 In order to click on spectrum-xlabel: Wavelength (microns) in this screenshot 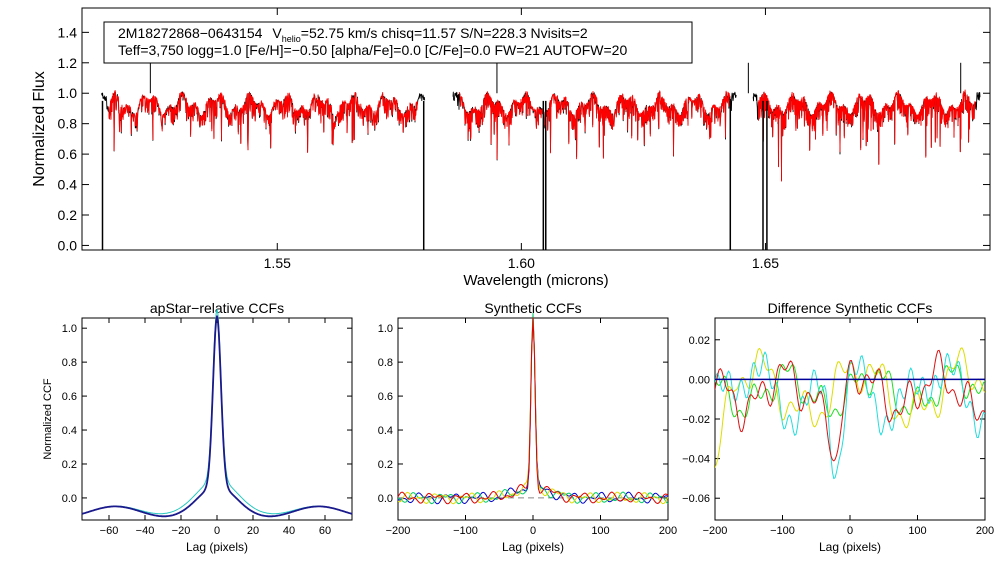, I will do `click(535, 280)`.